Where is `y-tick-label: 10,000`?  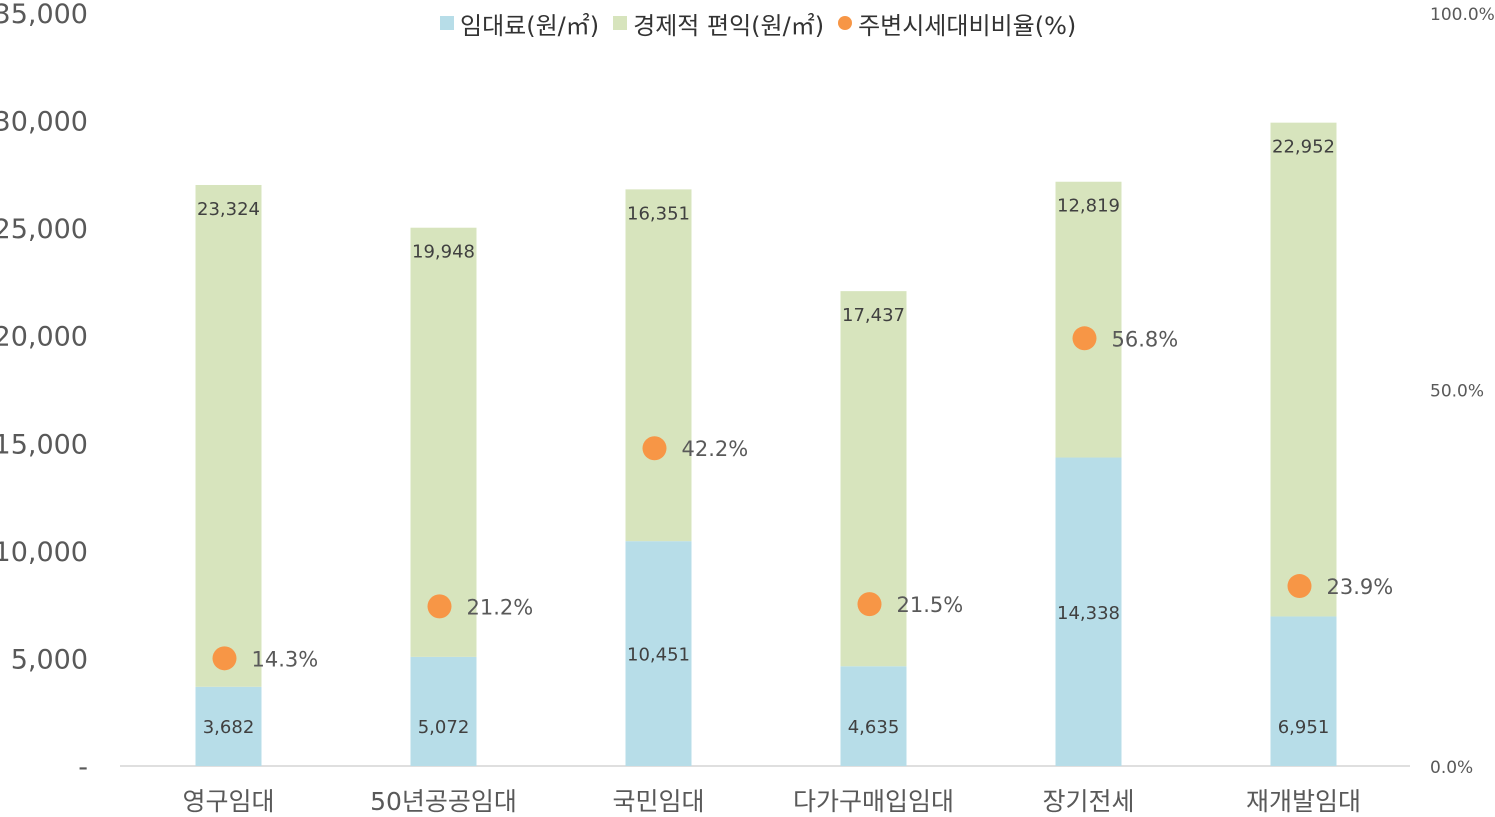
y-tick-label: 10,000 is located at coordinates (44, 552).